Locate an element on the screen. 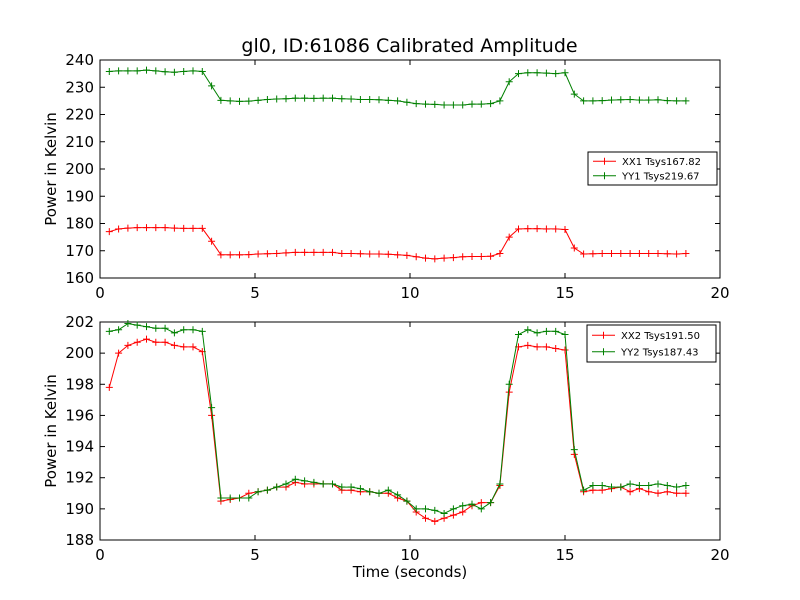 The width and height of the screenshot is (800, 600). y-axis-label: Power in Kelvin is located at coordinates (51, 431).